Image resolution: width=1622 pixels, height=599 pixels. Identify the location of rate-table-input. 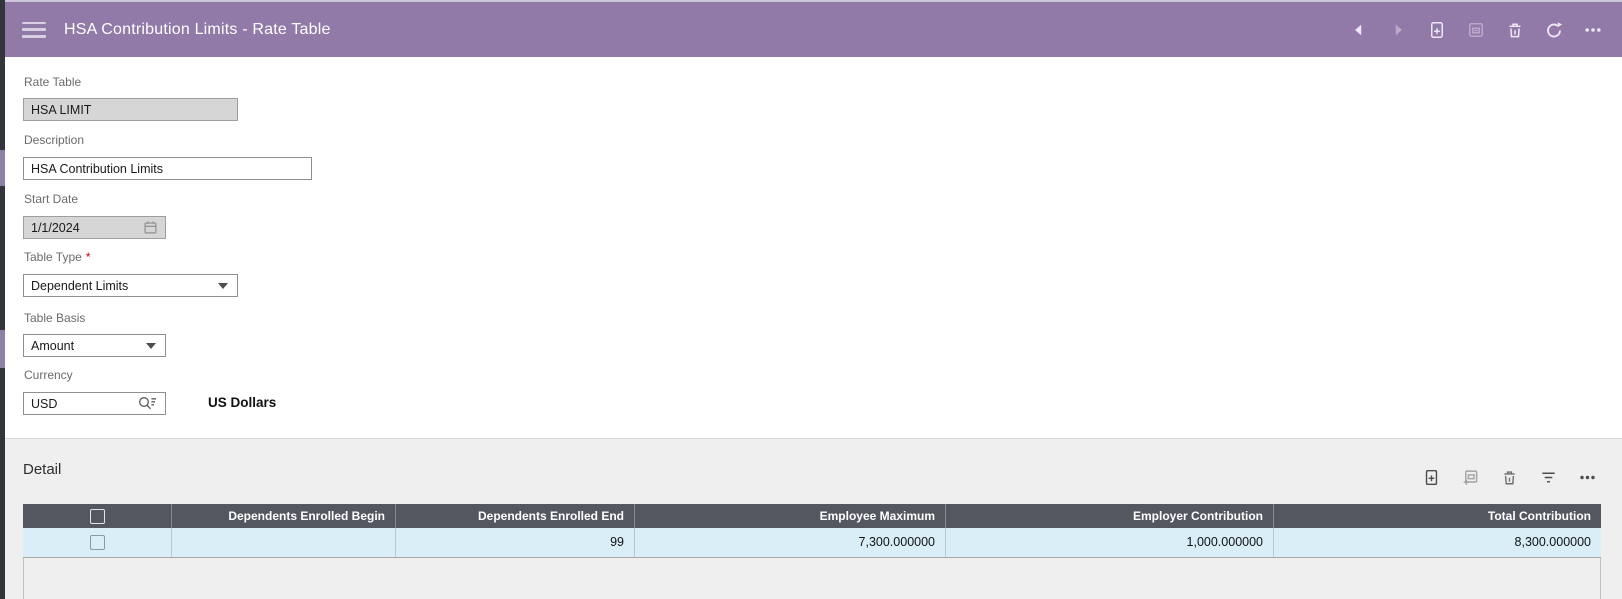
(130, 109).